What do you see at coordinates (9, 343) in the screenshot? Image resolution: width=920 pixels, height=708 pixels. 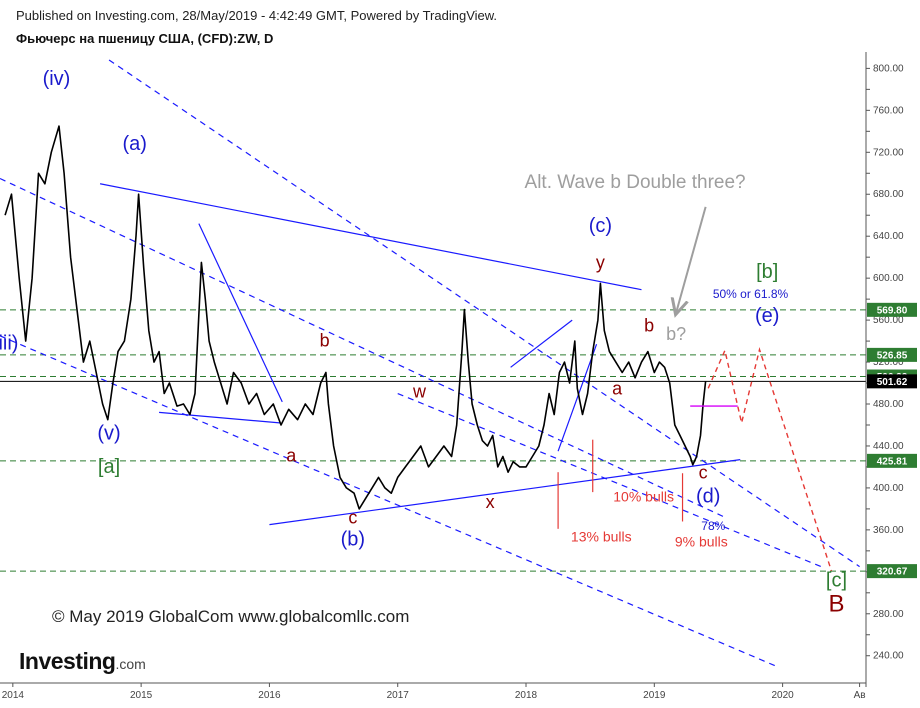 I see `wave-label: (iii)` at bounding box center [9, 343].